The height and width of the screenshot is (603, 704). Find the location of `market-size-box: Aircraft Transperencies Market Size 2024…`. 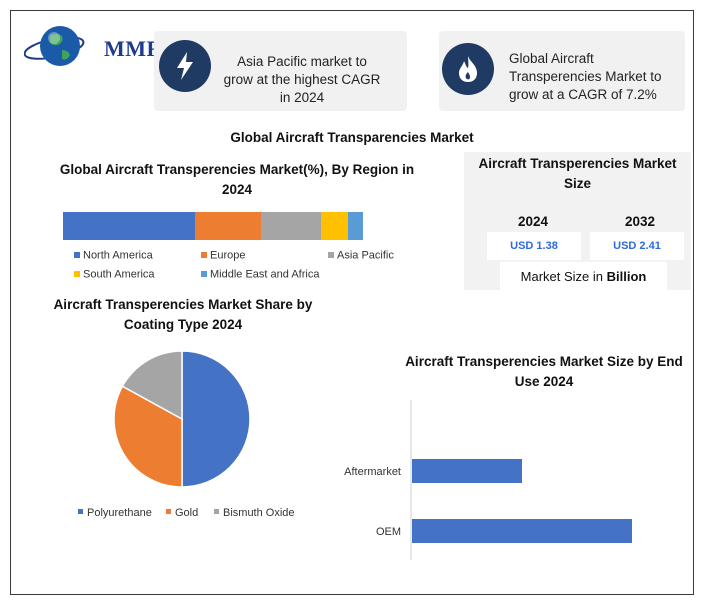

market-size-box: Aircraft Transperencies Market Size 2024… is located at coordinates (577, 221).